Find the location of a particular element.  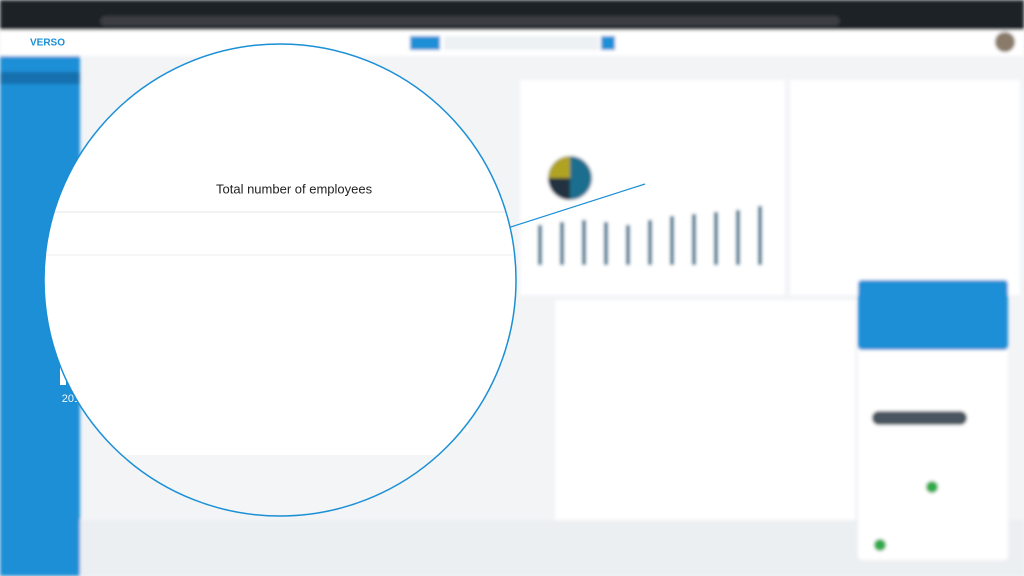

app-logo: VERSO is located at coordinates (47, 43).